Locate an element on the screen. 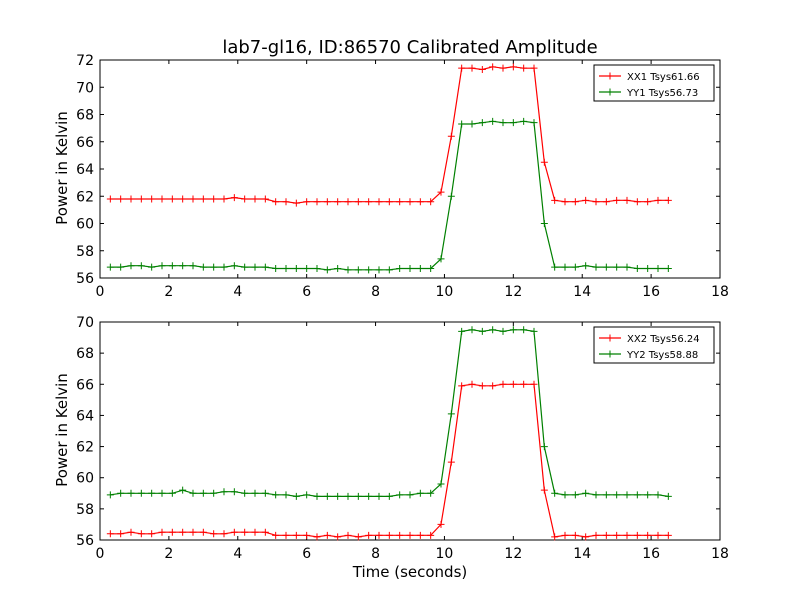 The width and height of the screenshot is (800, 600). x-tick-label: 2 is located at coordinates (168, 292).